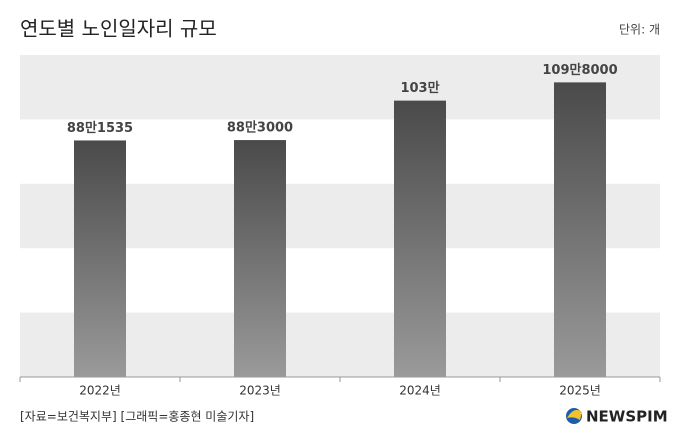 This screenshot has height=442, width=680. What do you see at coordinates (260, 128) in the screenshot?
I see `value-label: 88만3000` at bounding box center [260, 128].